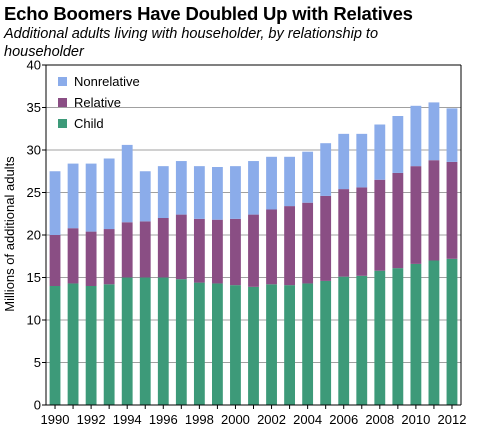 This screenshot has height=447, width=480. What do you see at coordinates (9, 234) in the screenshot?
I see `y-axis-label: Millions of additional adults` at bounding box center [9, 234].